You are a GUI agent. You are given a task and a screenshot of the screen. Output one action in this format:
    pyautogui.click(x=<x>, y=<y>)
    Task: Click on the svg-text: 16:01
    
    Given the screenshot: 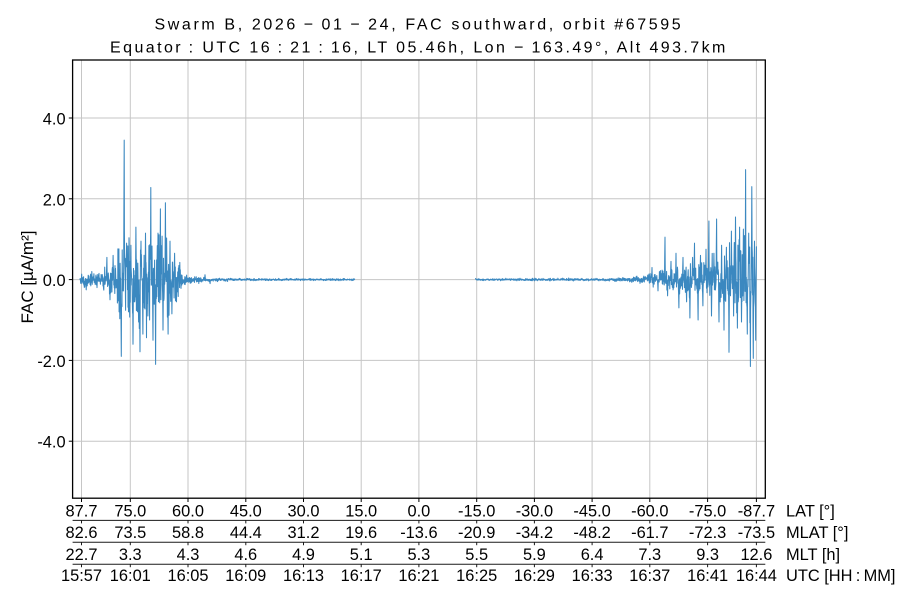 What is the action you would take?
    pyautogui.click(x=130, y=576)
    